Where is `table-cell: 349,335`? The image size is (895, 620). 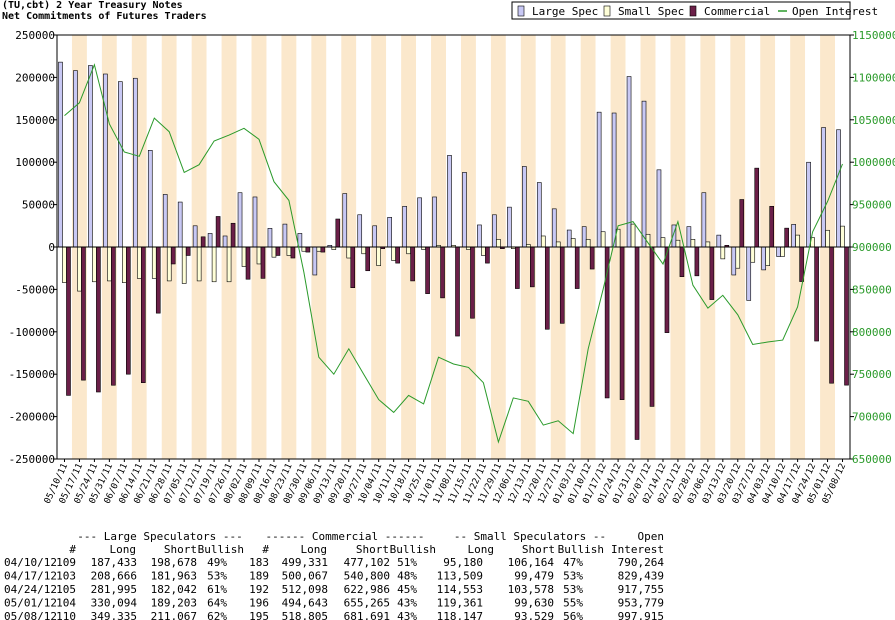
table-cell: 349,335 is located at coordinates (114, 615).